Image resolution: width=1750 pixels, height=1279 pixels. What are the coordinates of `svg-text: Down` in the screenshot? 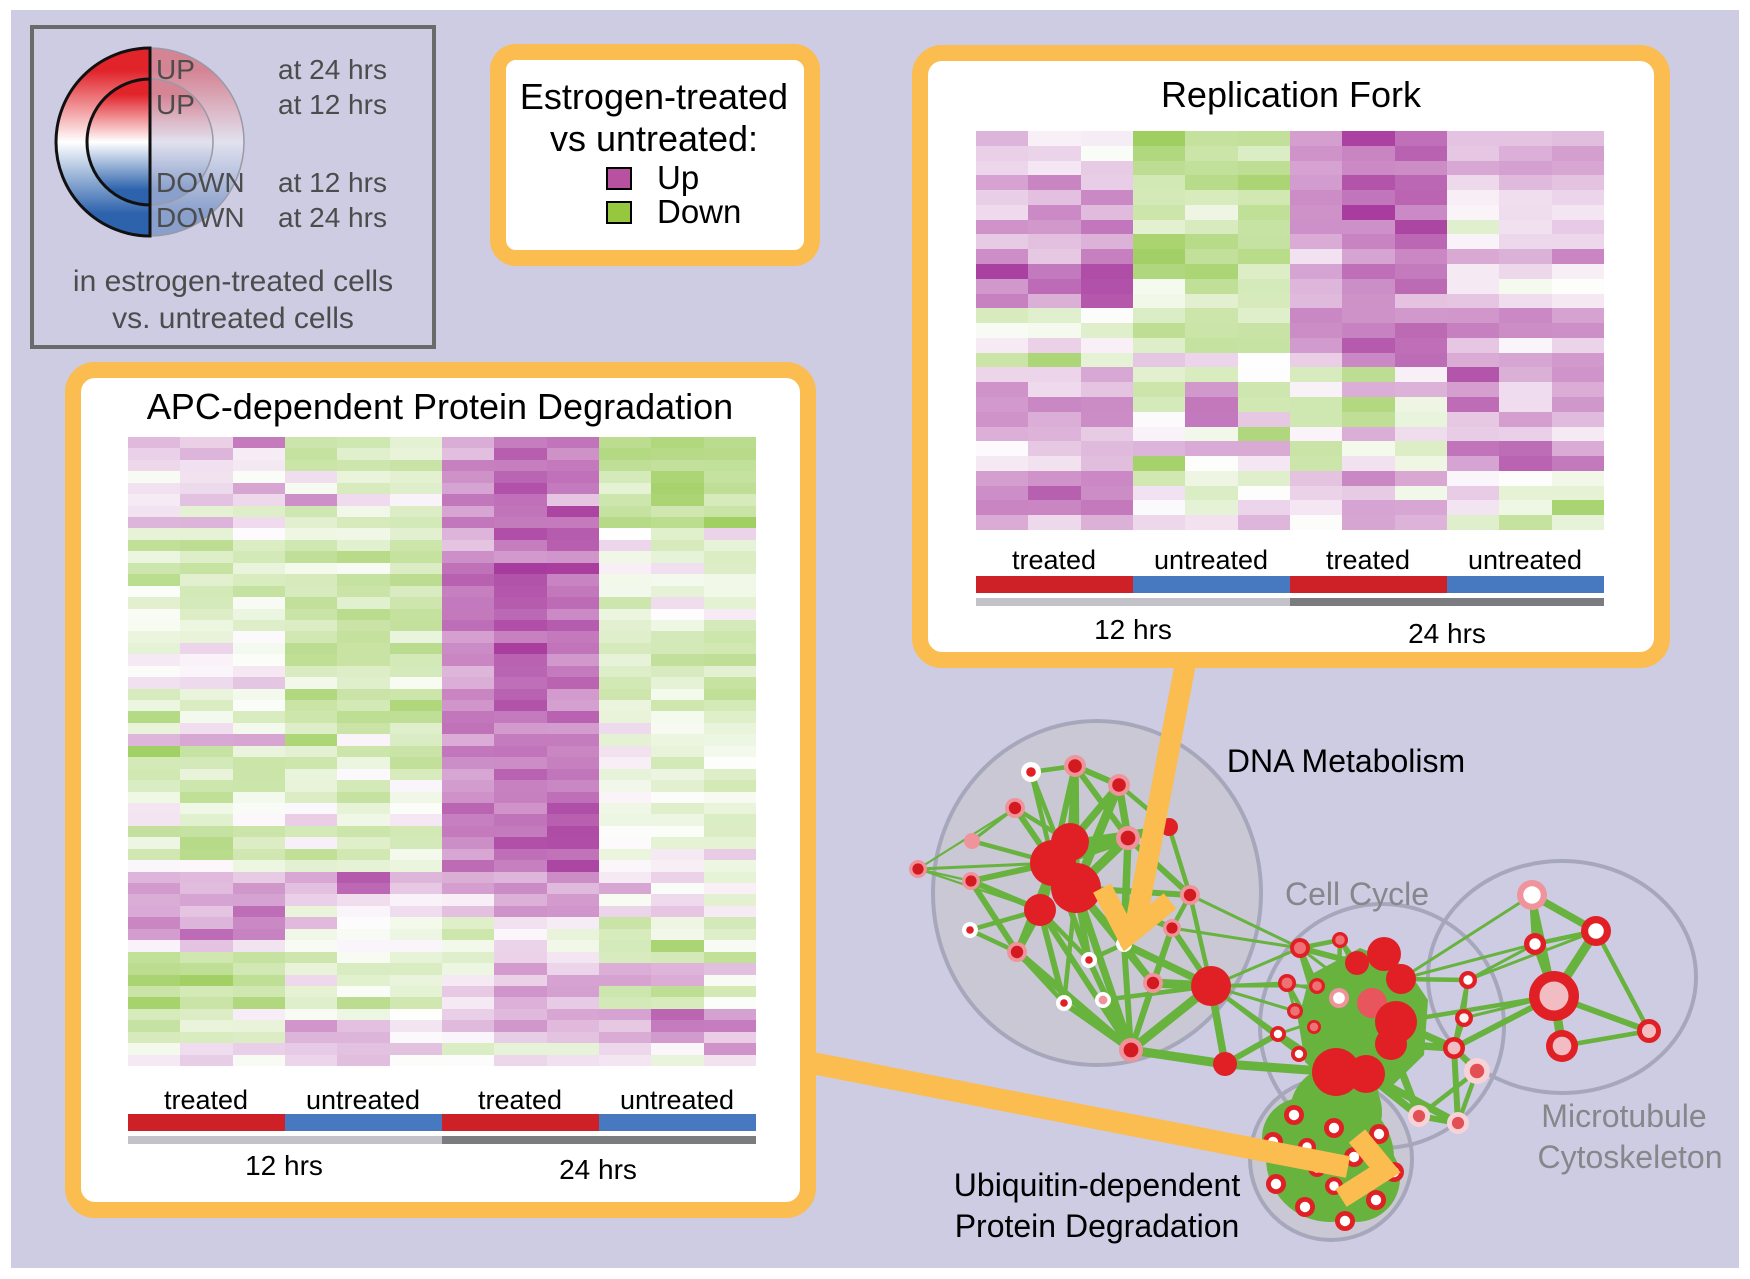 It's located at (699, 211).